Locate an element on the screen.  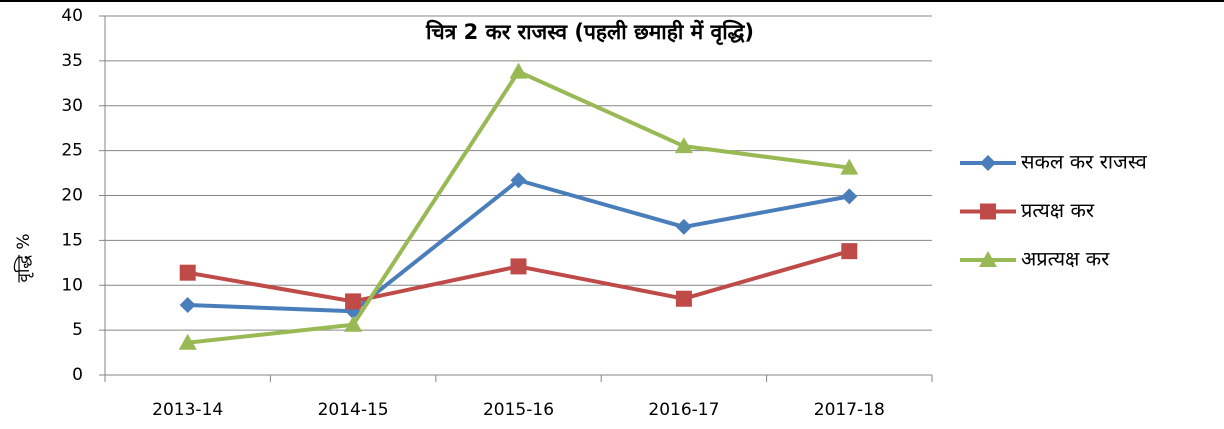
legend-label: सकल कर राजस्व is located at coordinates (1084, 162).